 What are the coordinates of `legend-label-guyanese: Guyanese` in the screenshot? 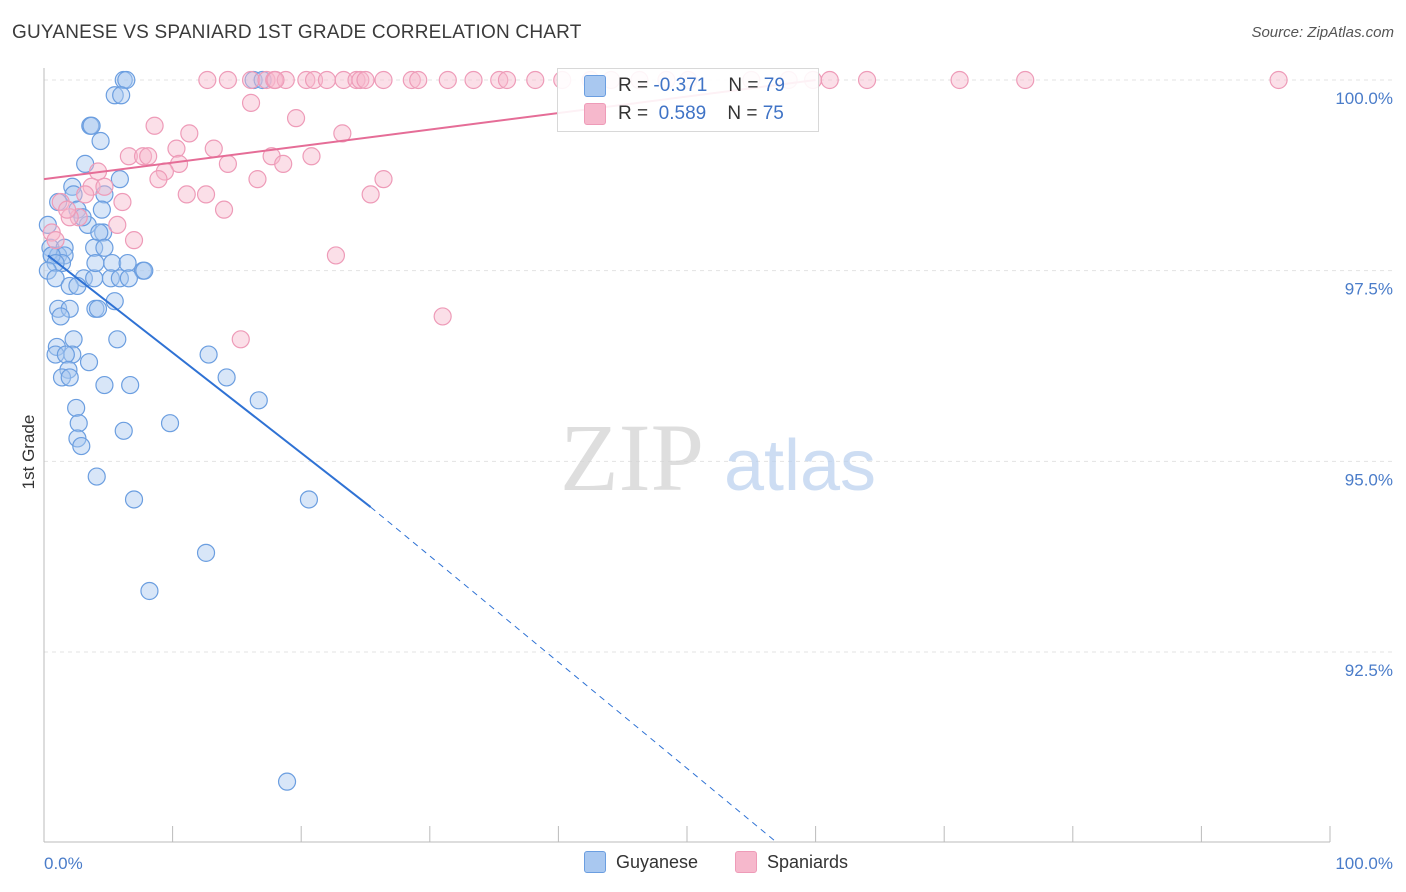 It's located at (657, 861).